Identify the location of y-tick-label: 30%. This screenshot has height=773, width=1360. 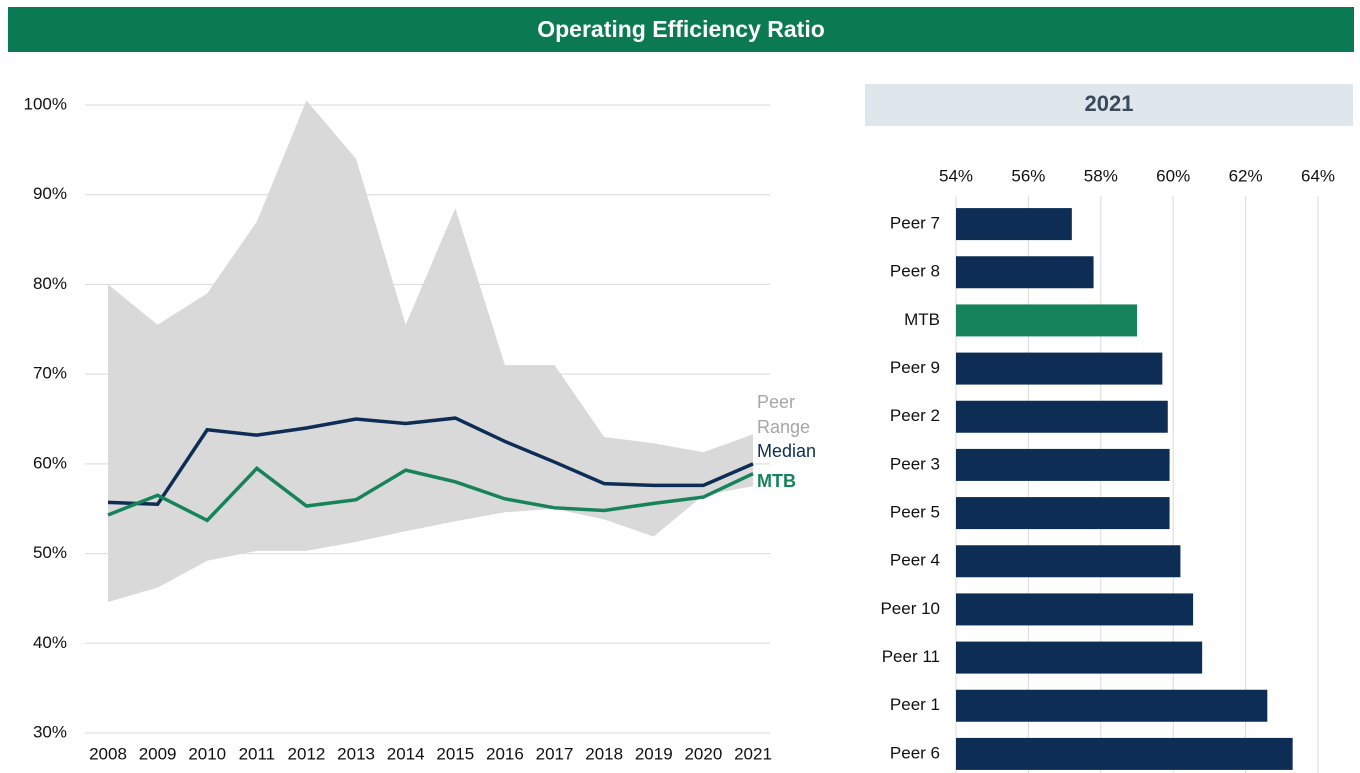
(50, 731).